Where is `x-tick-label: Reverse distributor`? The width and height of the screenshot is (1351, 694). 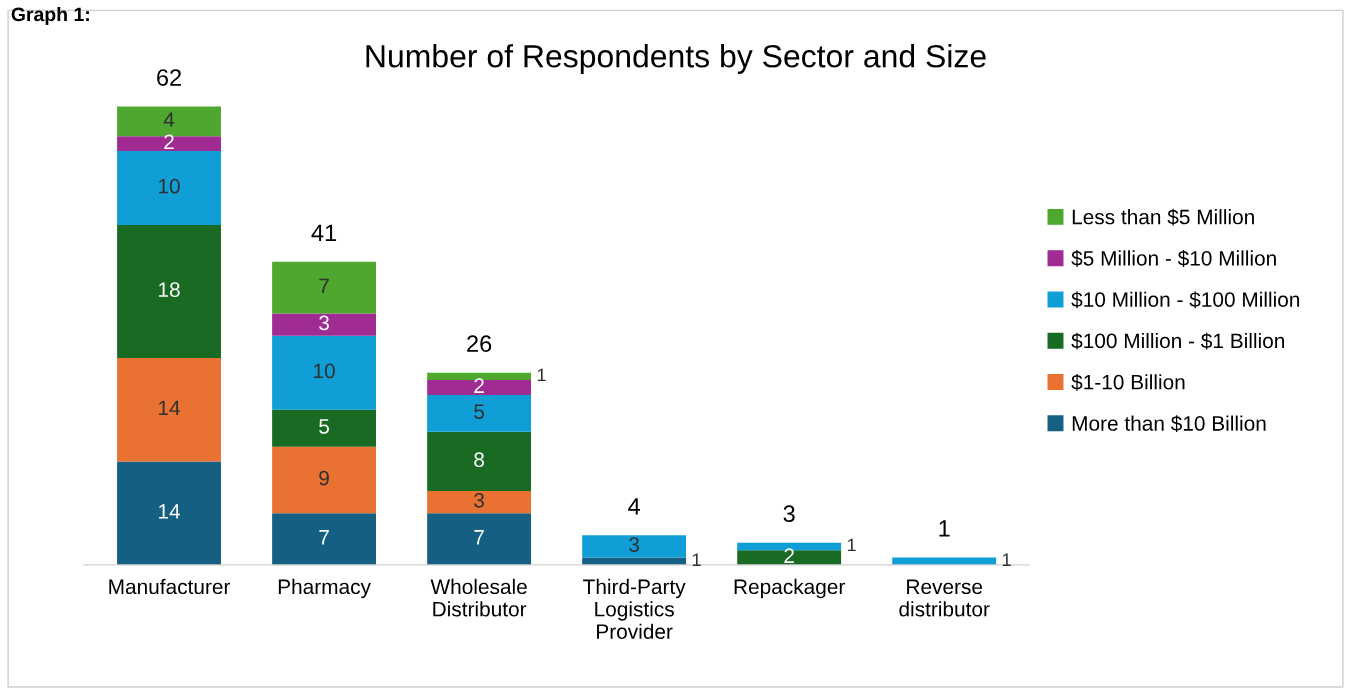 x-tick-label: Reverse distributor is located at coordinates (944, 598).